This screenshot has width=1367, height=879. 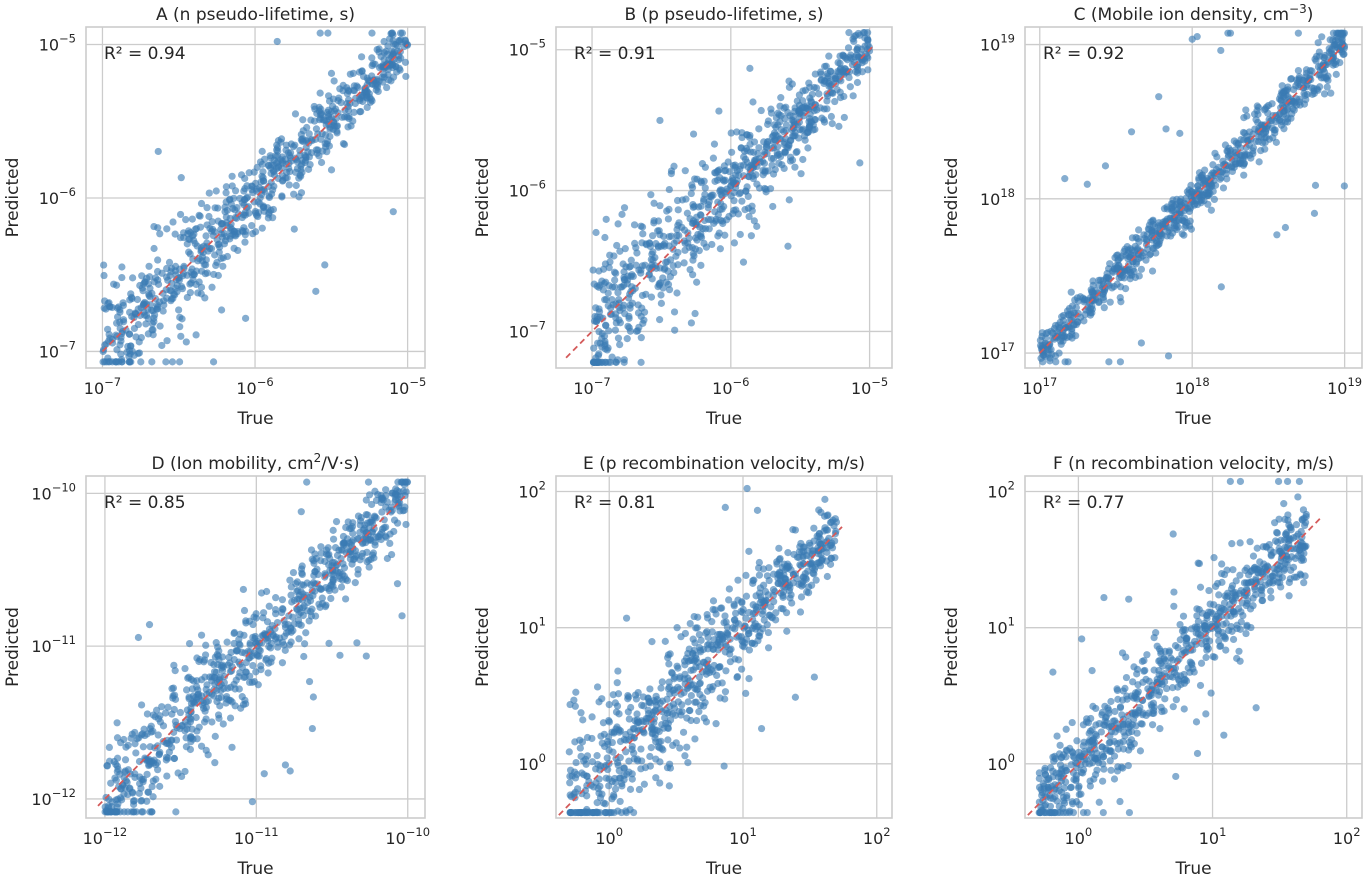 What do you see at coordinates (527, 329) in the screenshot?
I see `y-tick-label: 10−7` at bounding box center [527, 329].